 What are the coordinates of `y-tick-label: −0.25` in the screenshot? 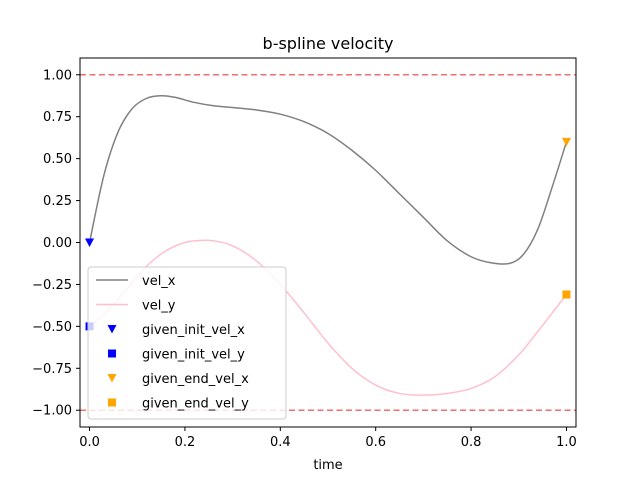 It's located at (52, 285).